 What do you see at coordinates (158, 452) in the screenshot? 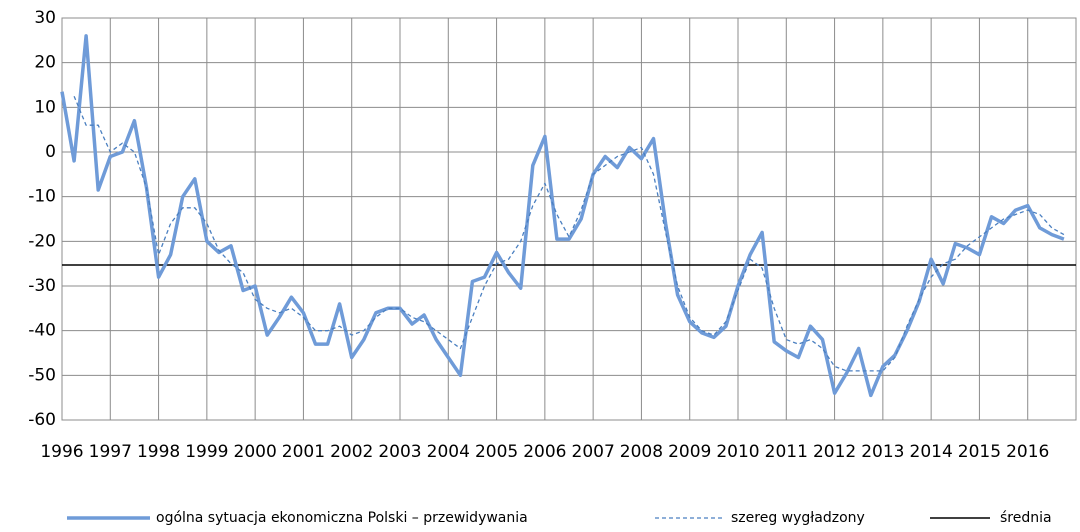
I see `x-tick-label: 1998` at bounding box center [158, 452].